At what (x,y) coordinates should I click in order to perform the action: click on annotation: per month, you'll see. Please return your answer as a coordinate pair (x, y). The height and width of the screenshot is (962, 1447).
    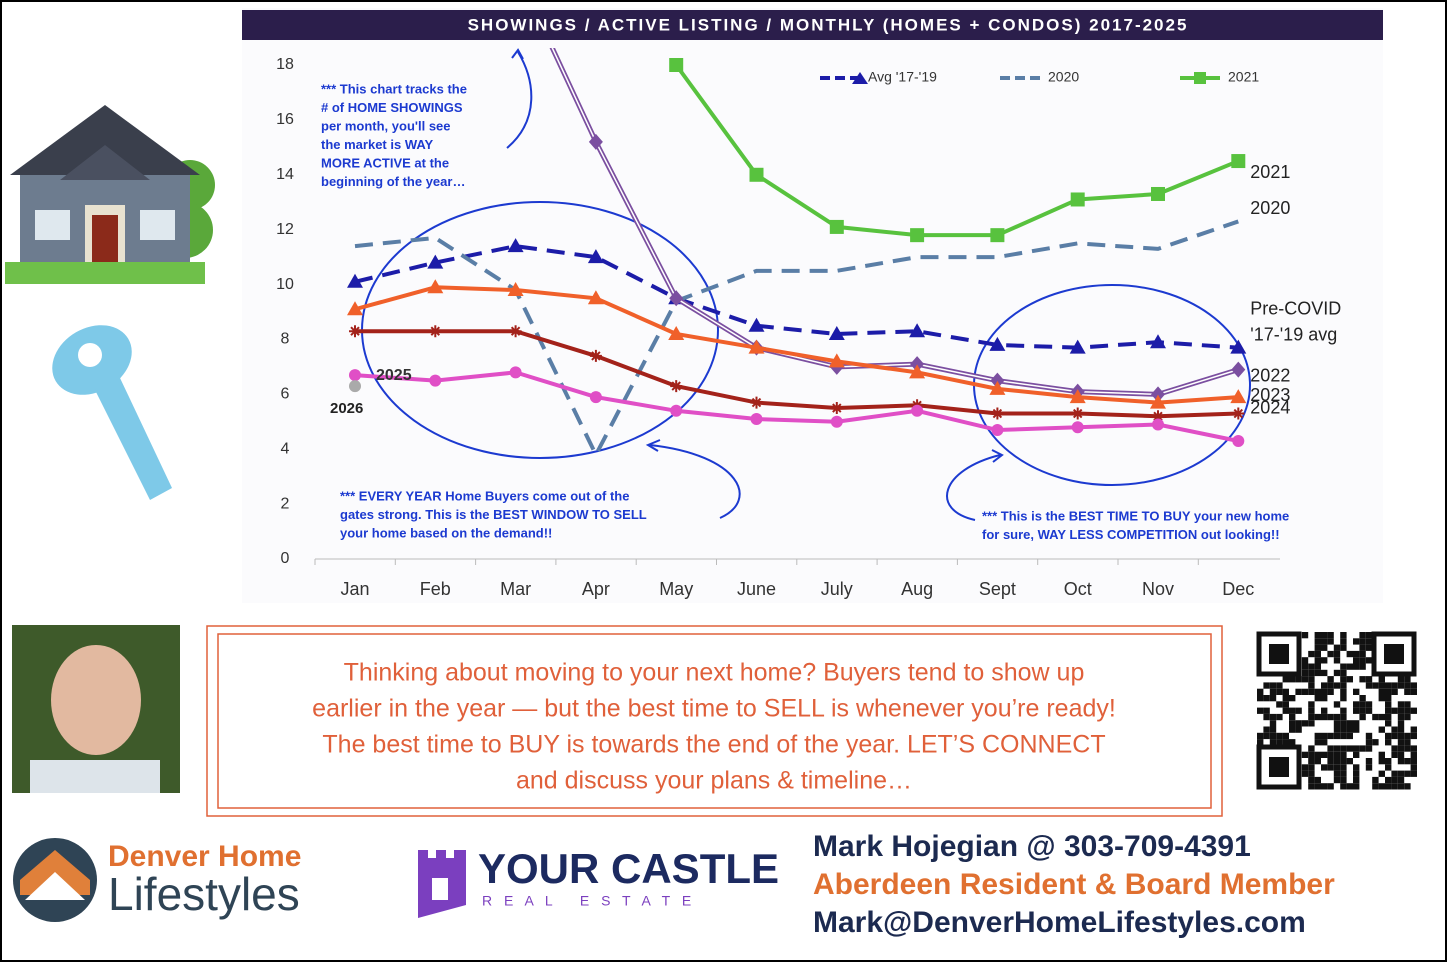
    Looking at the image, I should click on (386, 125).